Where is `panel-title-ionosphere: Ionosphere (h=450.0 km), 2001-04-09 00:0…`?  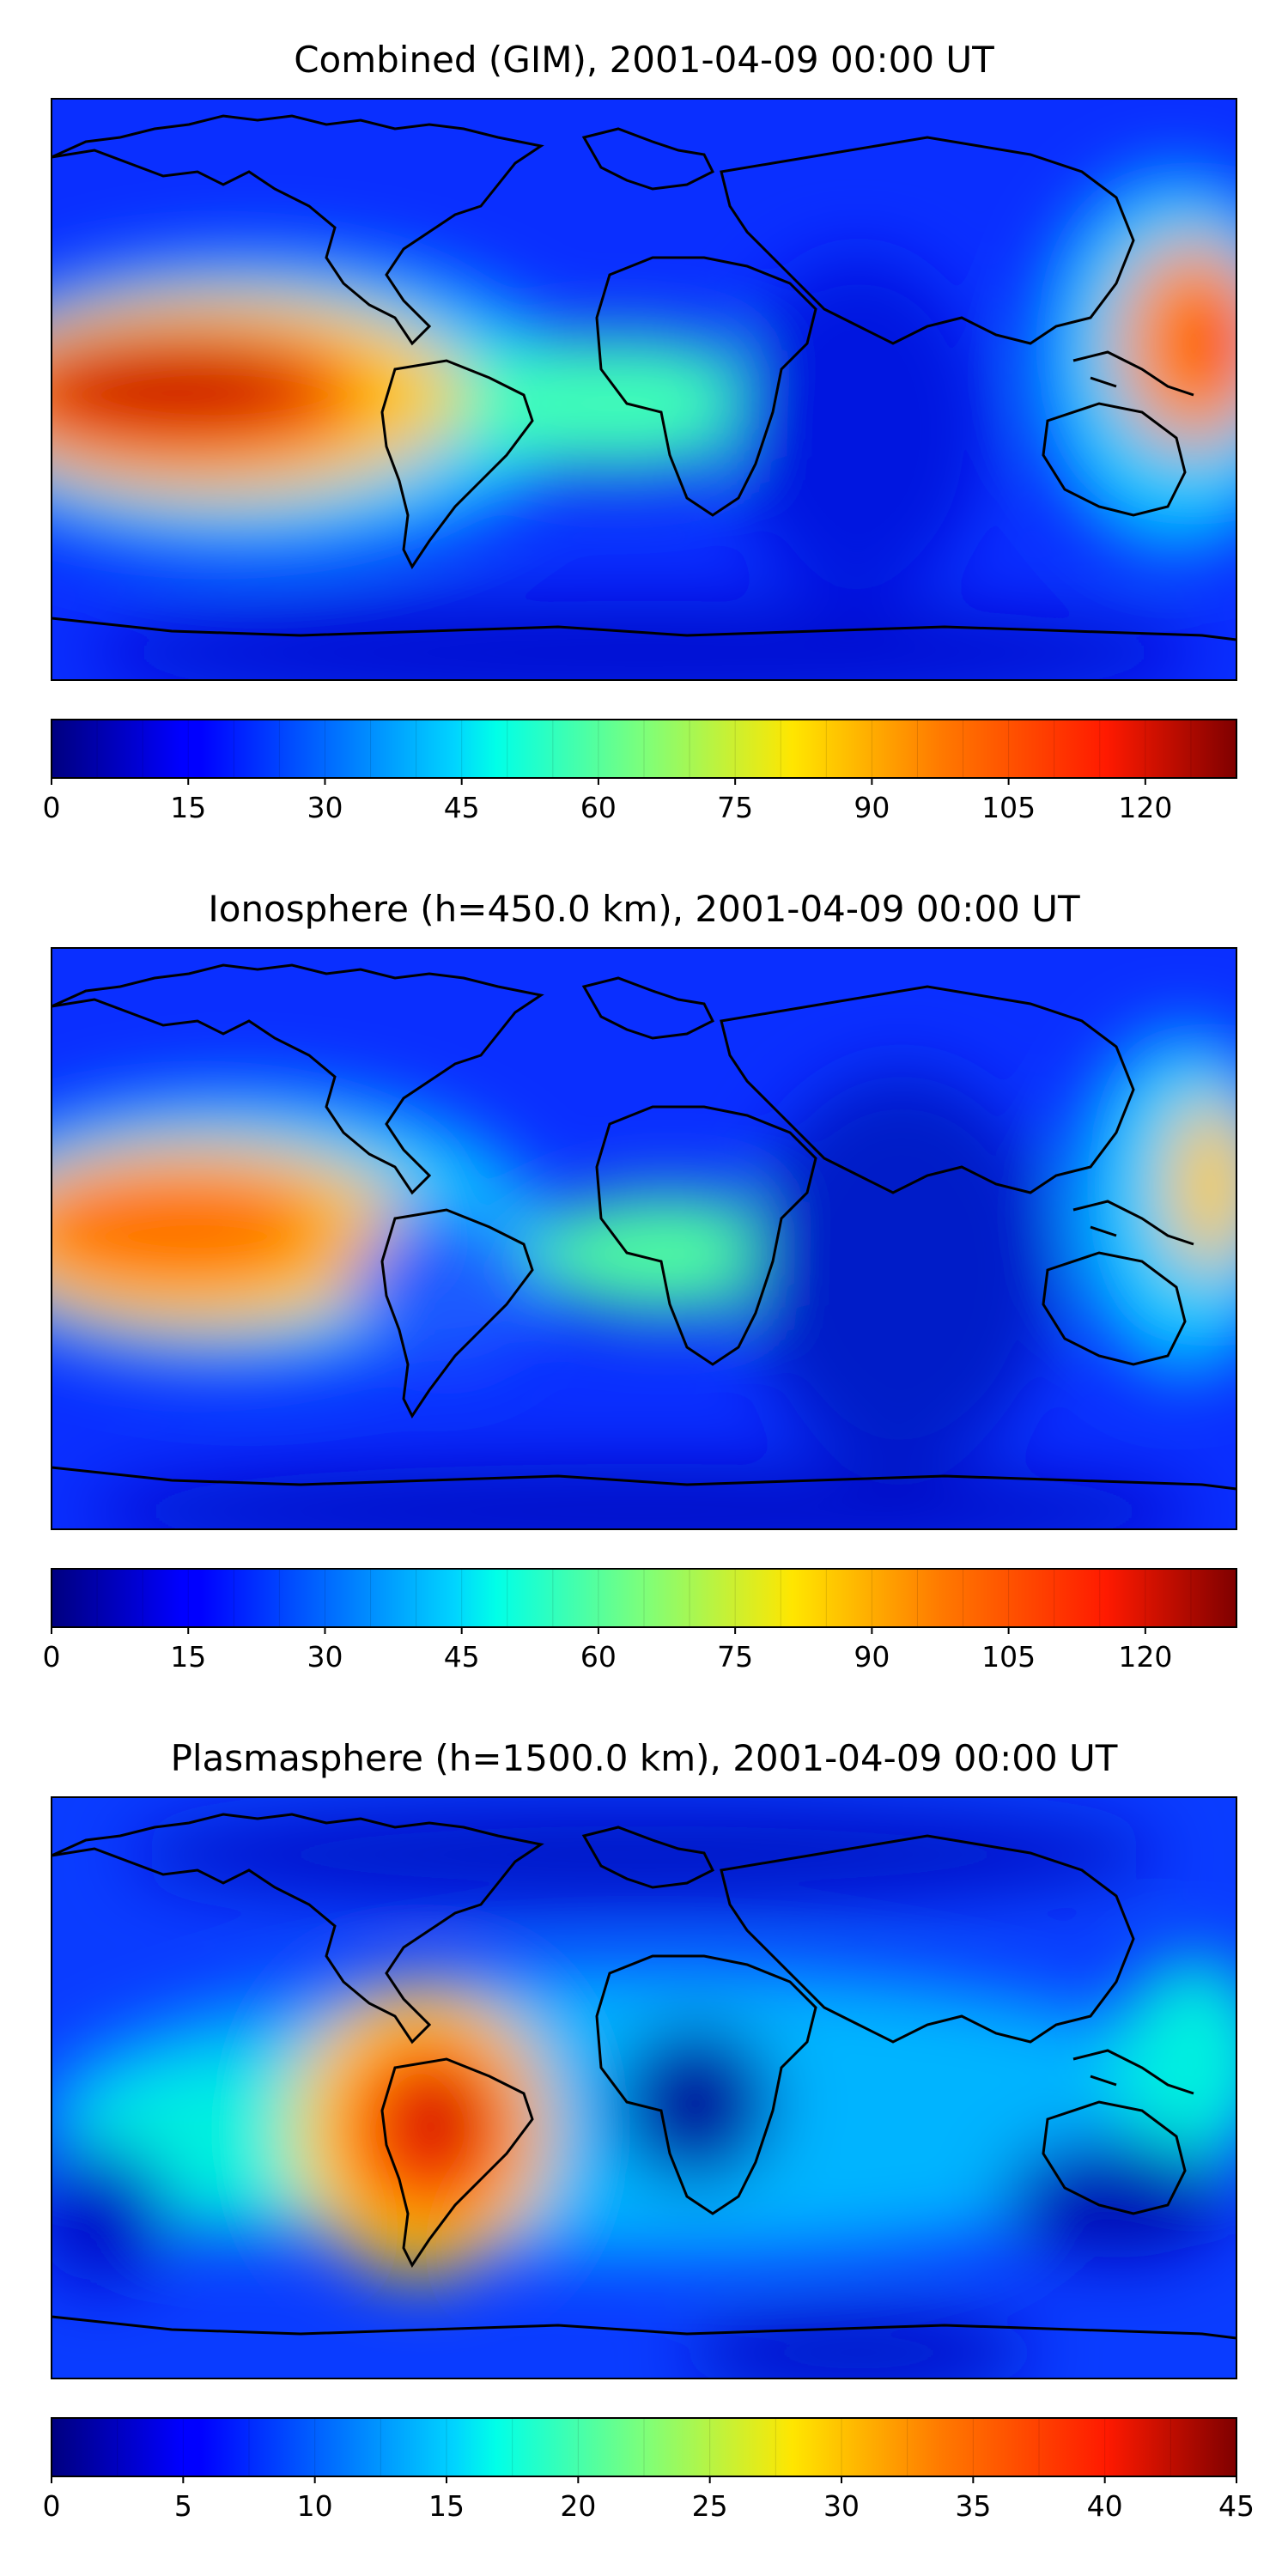 panel-title-ionosphere: Ionosphere (h=450.0 km), 2001-04-09 00:0… is located at coordinates (644, 909).